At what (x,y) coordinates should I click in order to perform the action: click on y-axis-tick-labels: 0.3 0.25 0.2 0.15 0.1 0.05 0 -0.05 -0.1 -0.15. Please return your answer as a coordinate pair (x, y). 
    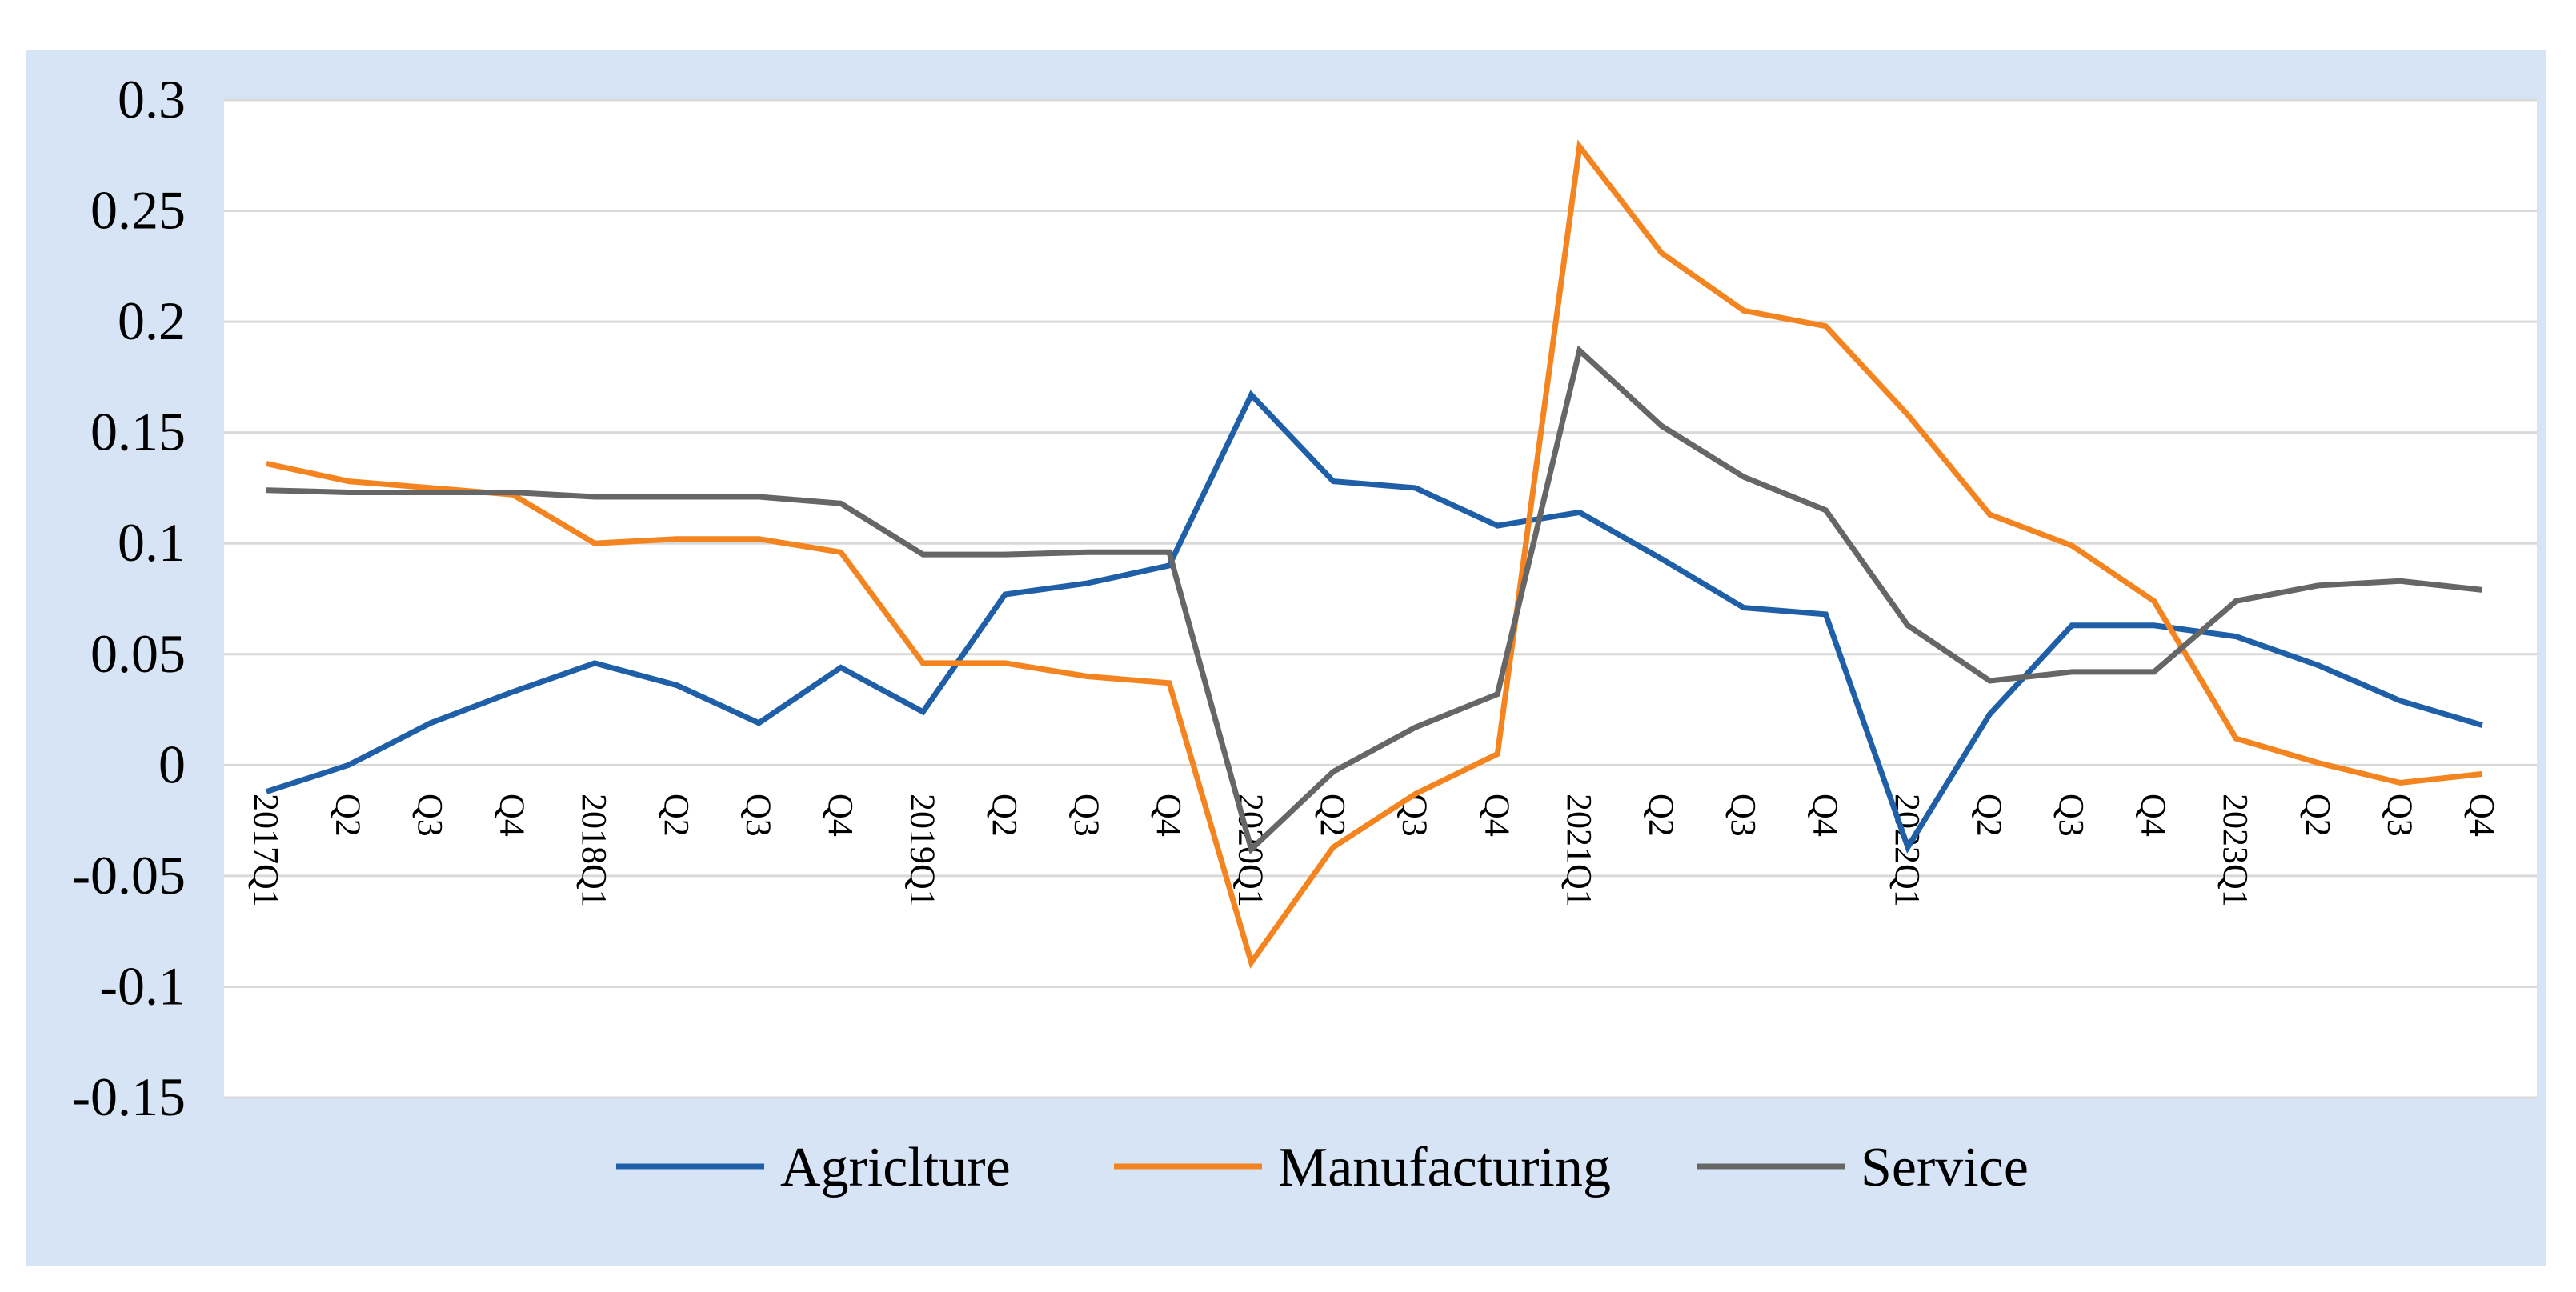
    Looking at the image, I should click on (129, 598).